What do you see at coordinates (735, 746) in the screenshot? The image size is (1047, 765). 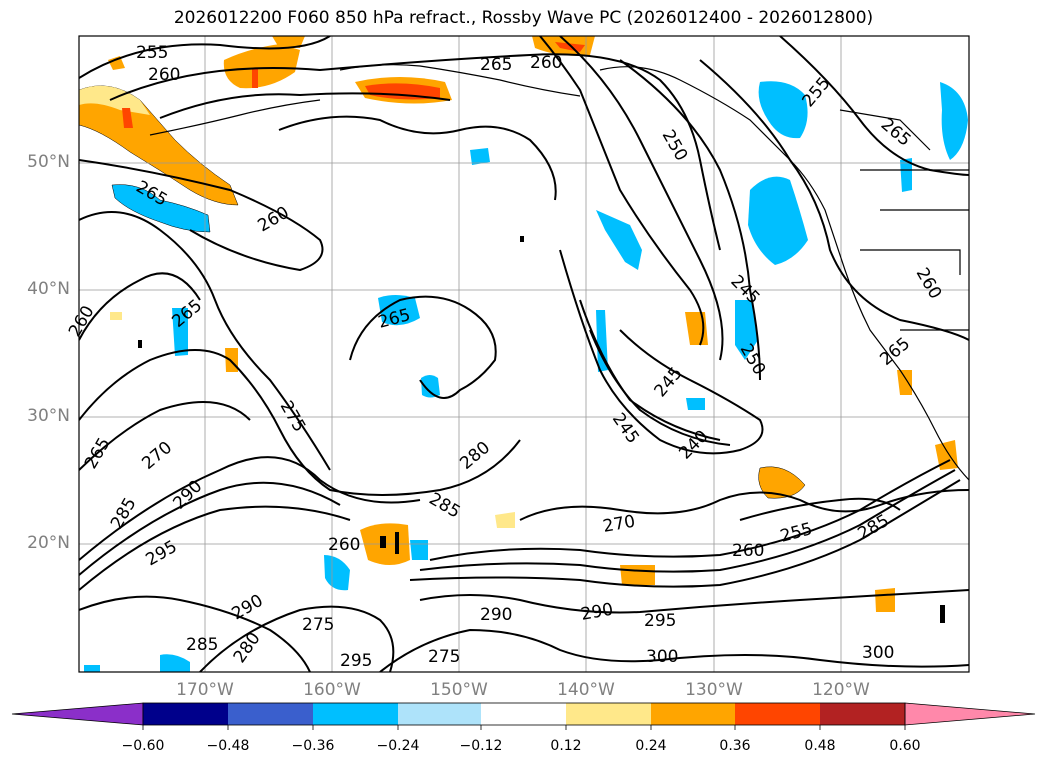 I see `colorbar-tick-label: 0.36` at bounding box center [735, 746].